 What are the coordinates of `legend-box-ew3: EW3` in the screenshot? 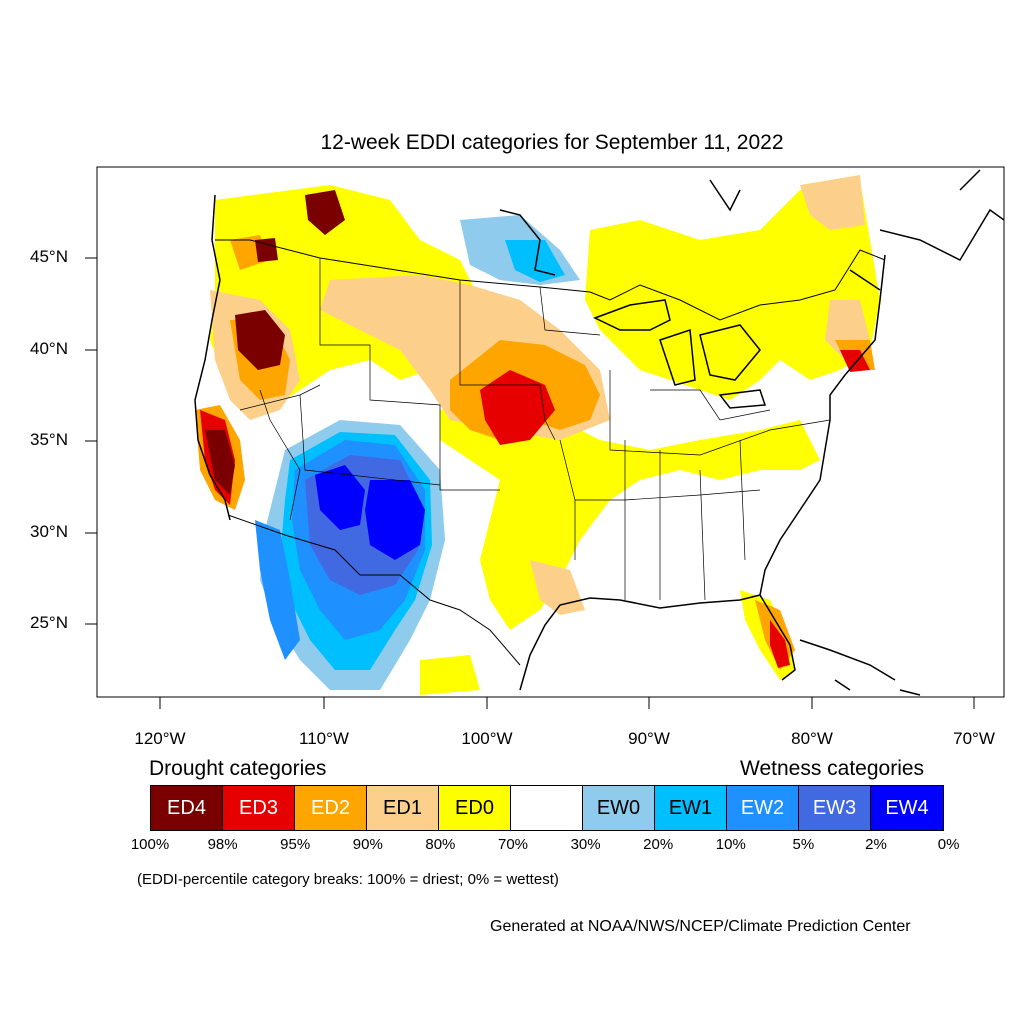 It's located at (835, 808).